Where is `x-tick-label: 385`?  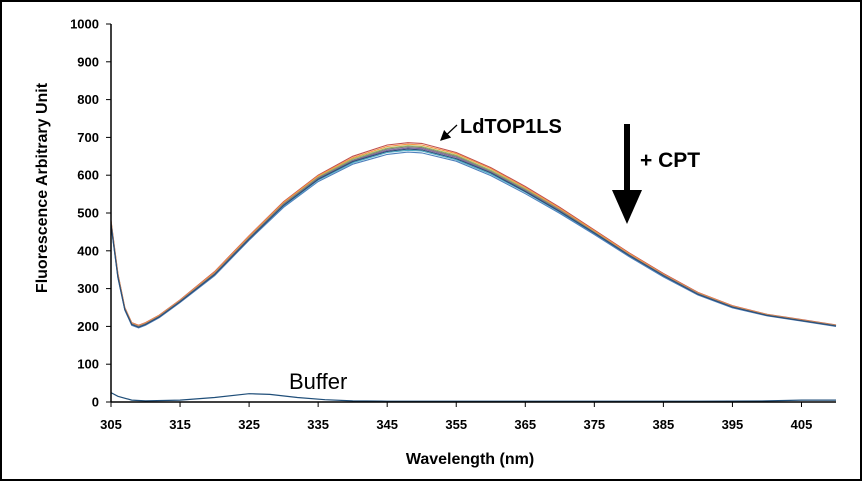
x-tick-label: 385 is located at coordinates (664, 424).